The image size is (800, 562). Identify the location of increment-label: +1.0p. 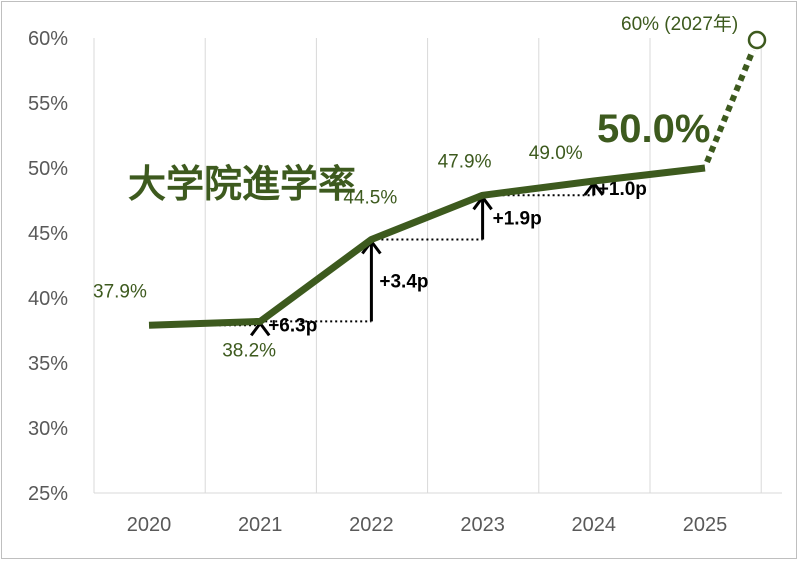
(622, 189).